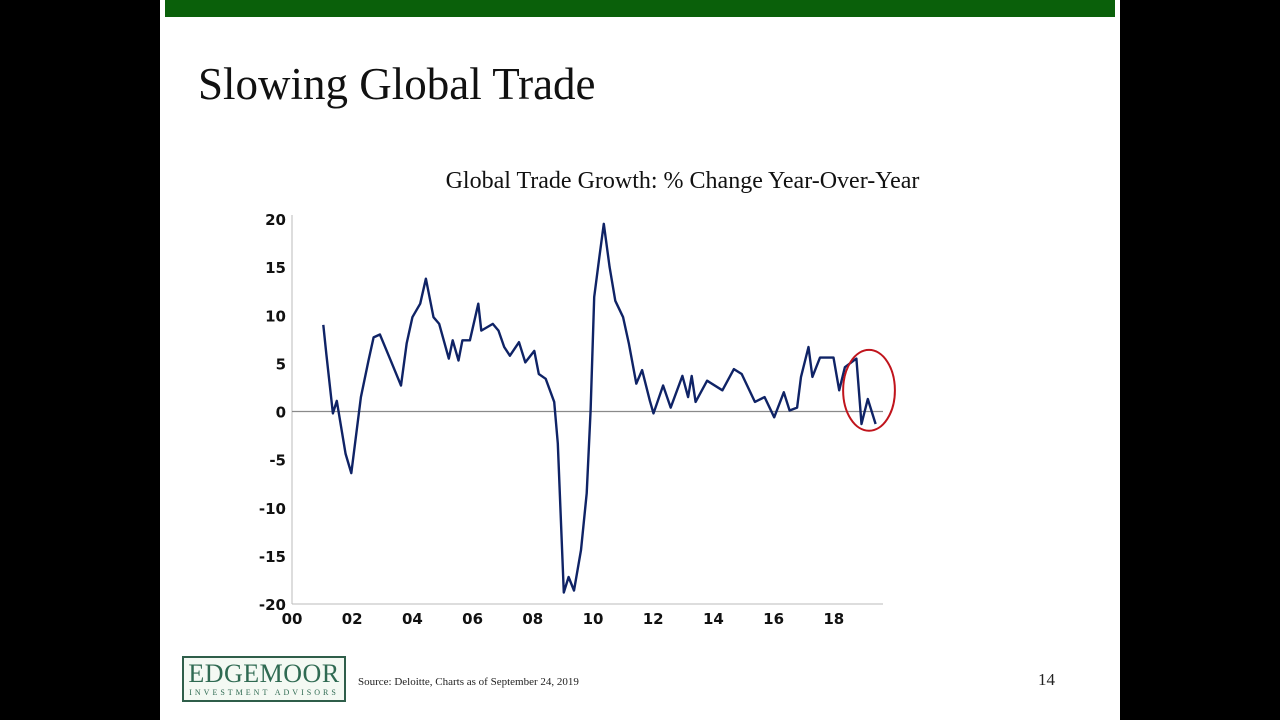  What do you see at coordinates (773, 619) in the screenshot?
I see `x-tick-label: 16` at bounding box center [773, 619].